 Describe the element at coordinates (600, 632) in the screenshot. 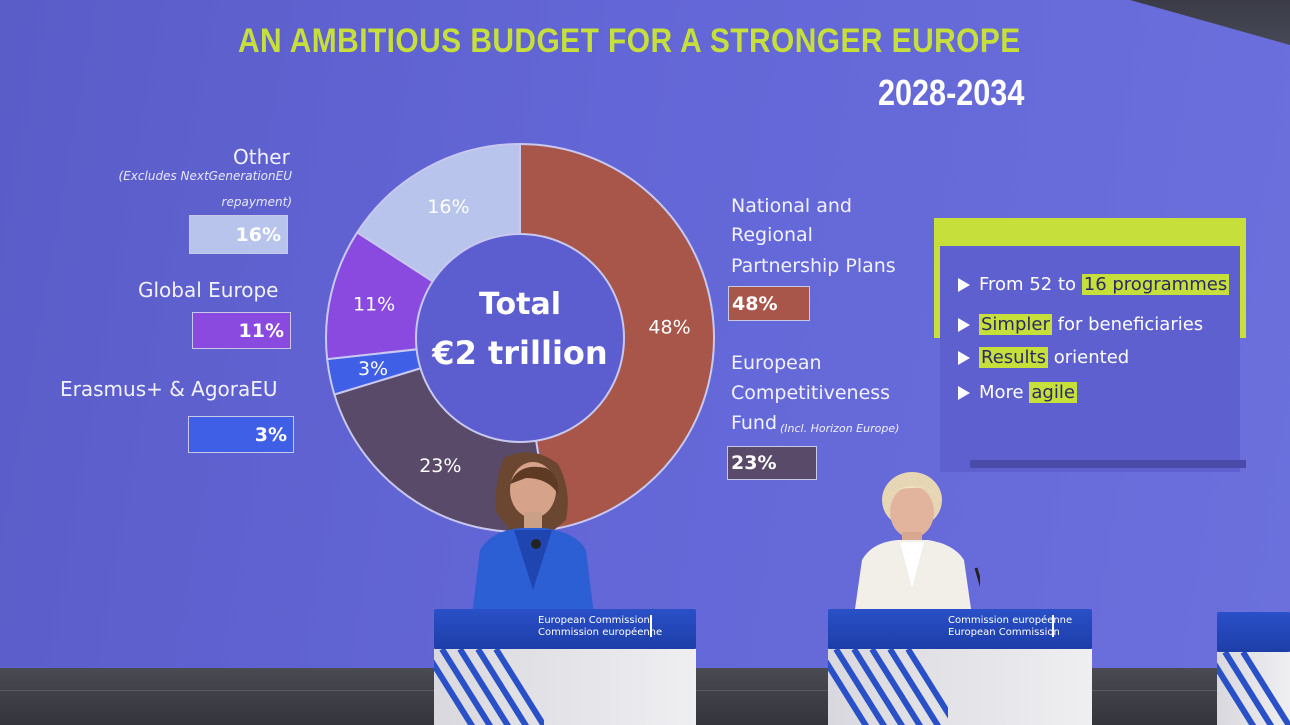

I see `podium-left-line-2: Commission européenne` at that location.